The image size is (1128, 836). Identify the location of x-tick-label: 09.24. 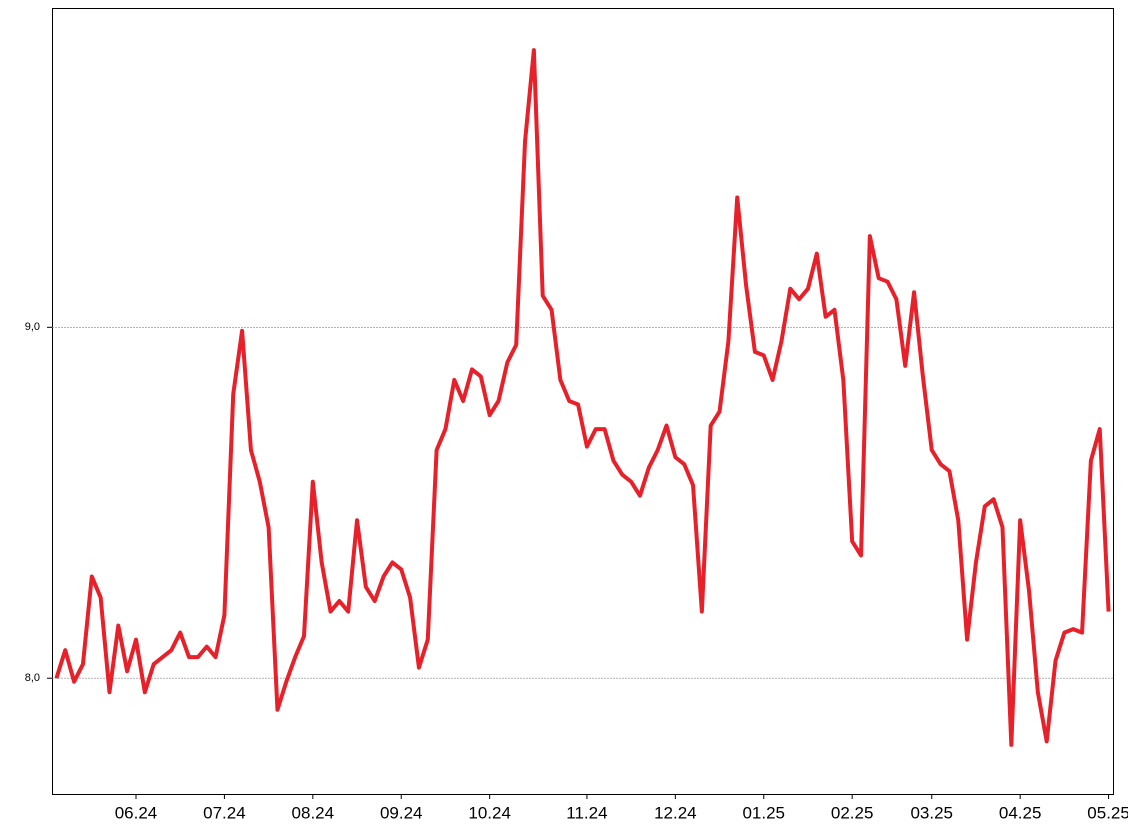
(401, 812).